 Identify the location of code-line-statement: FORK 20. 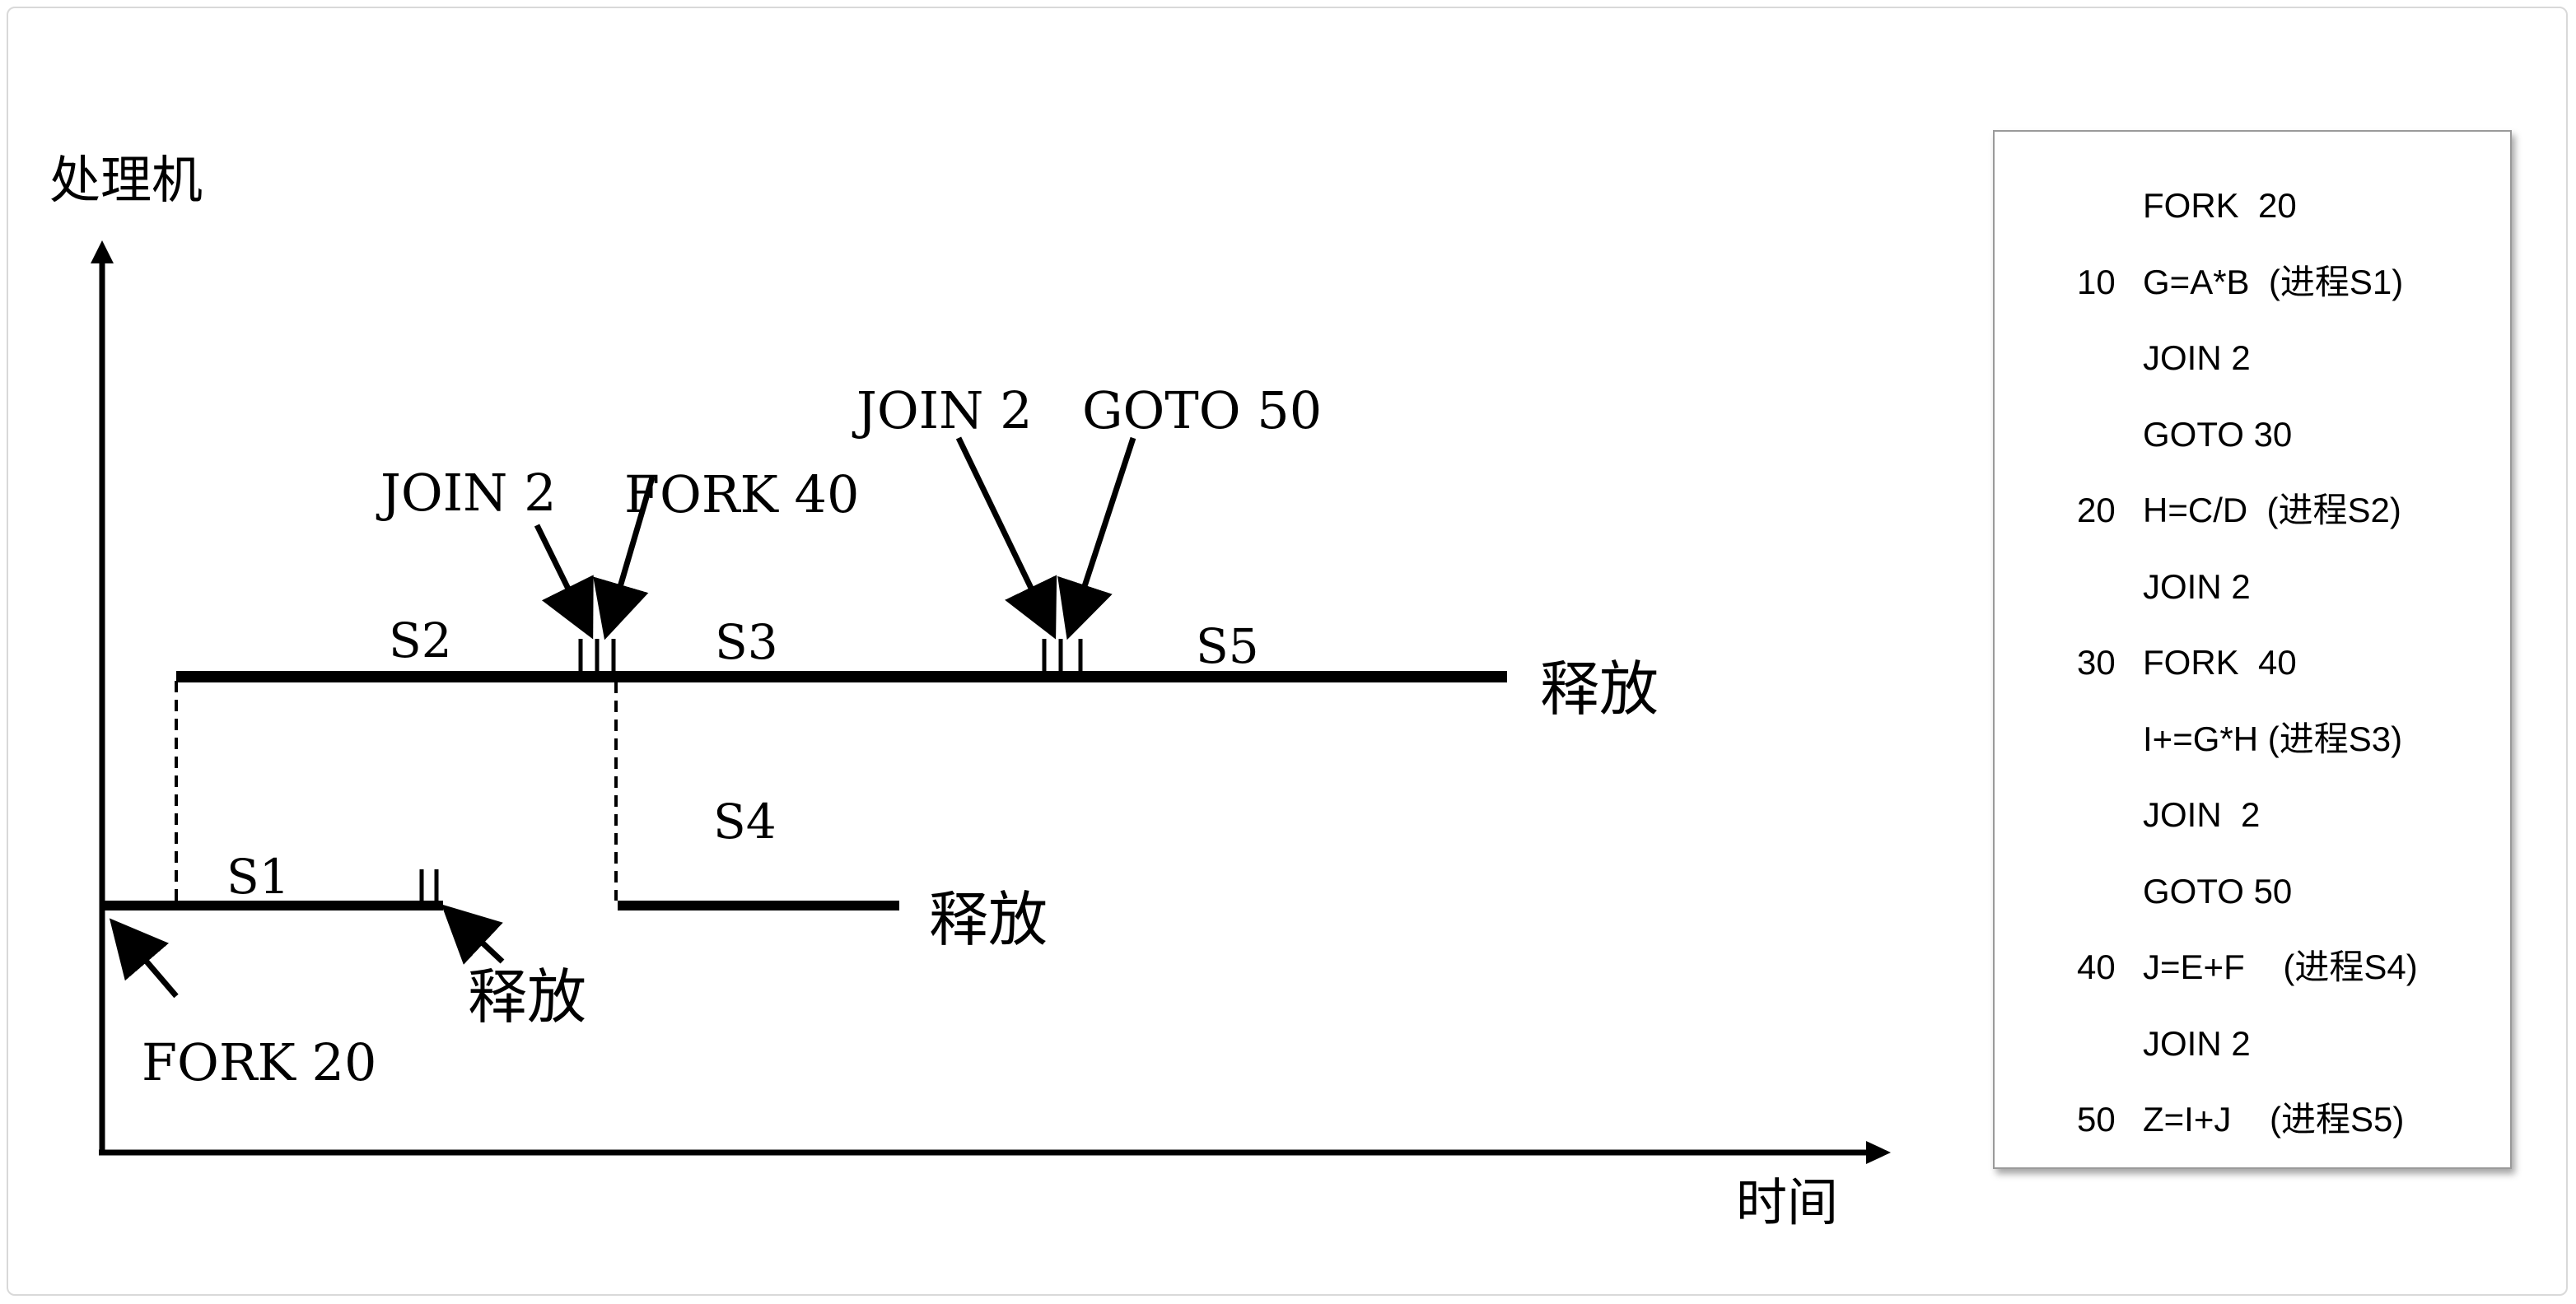
(2220, 205).